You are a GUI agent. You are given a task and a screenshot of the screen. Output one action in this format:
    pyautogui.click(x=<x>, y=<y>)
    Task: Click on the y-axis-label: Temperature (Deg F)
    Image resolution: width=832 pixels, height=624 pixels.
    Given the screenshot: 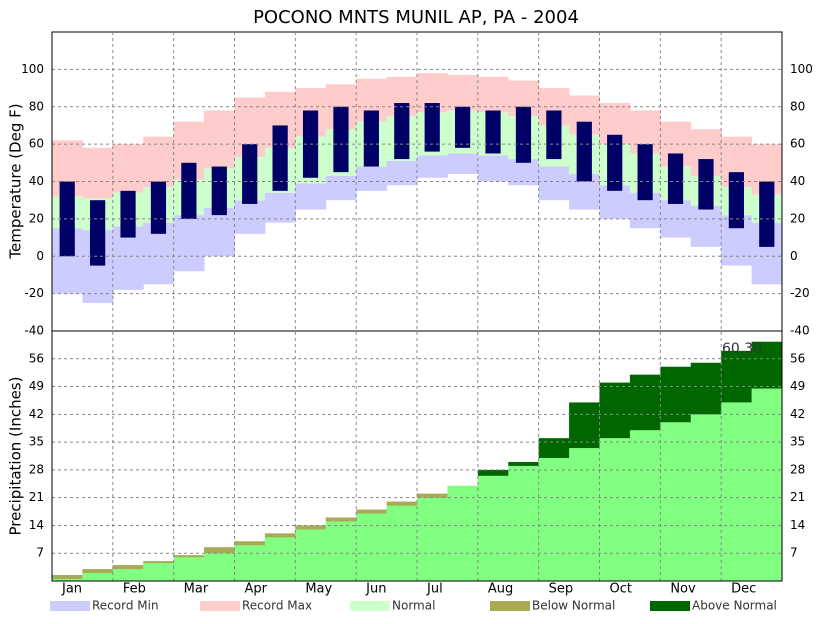 What is the action you would take?
    pyautogui.click(x=16, y=181)
    